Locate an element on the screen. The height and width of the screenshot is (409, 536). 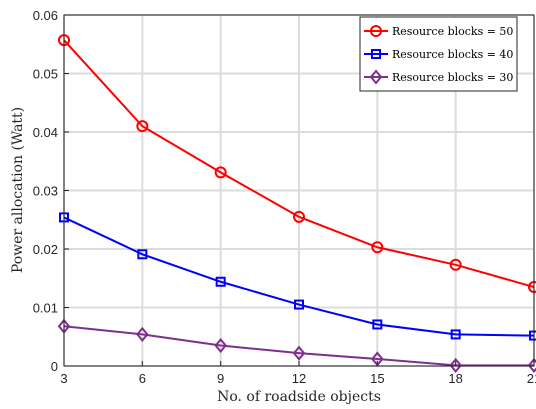
x-tick-label: 9 is located at coordinates (220, 378).